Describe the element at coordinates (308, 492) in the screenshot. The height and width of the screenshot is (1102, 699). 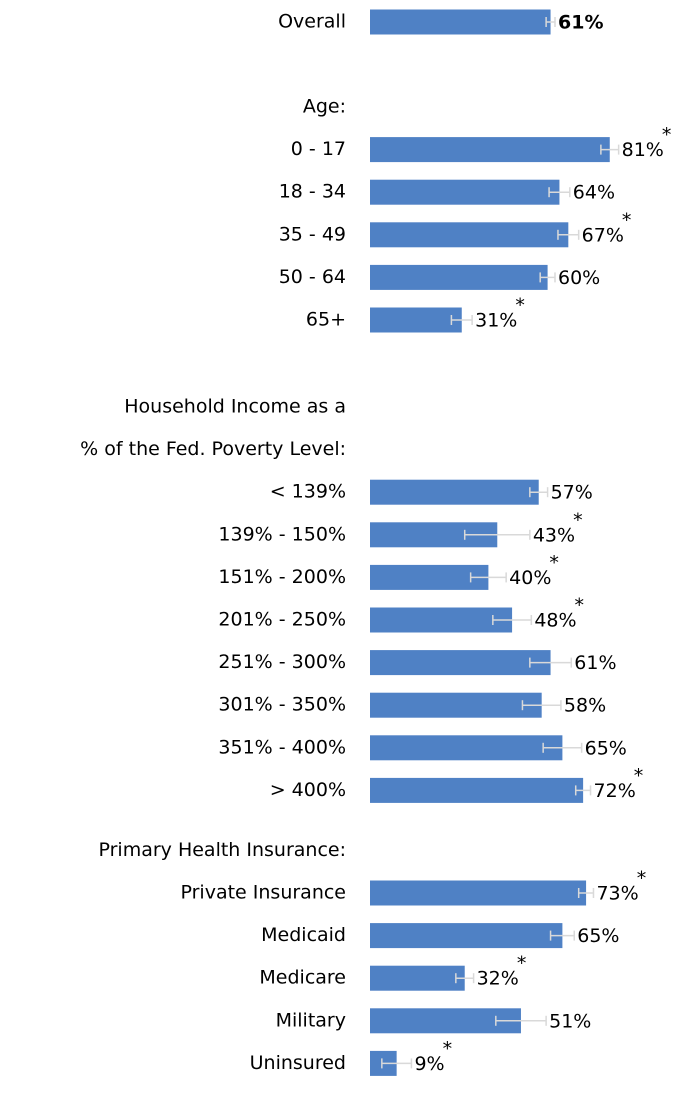
I see `category-label: < 139%` at that location.